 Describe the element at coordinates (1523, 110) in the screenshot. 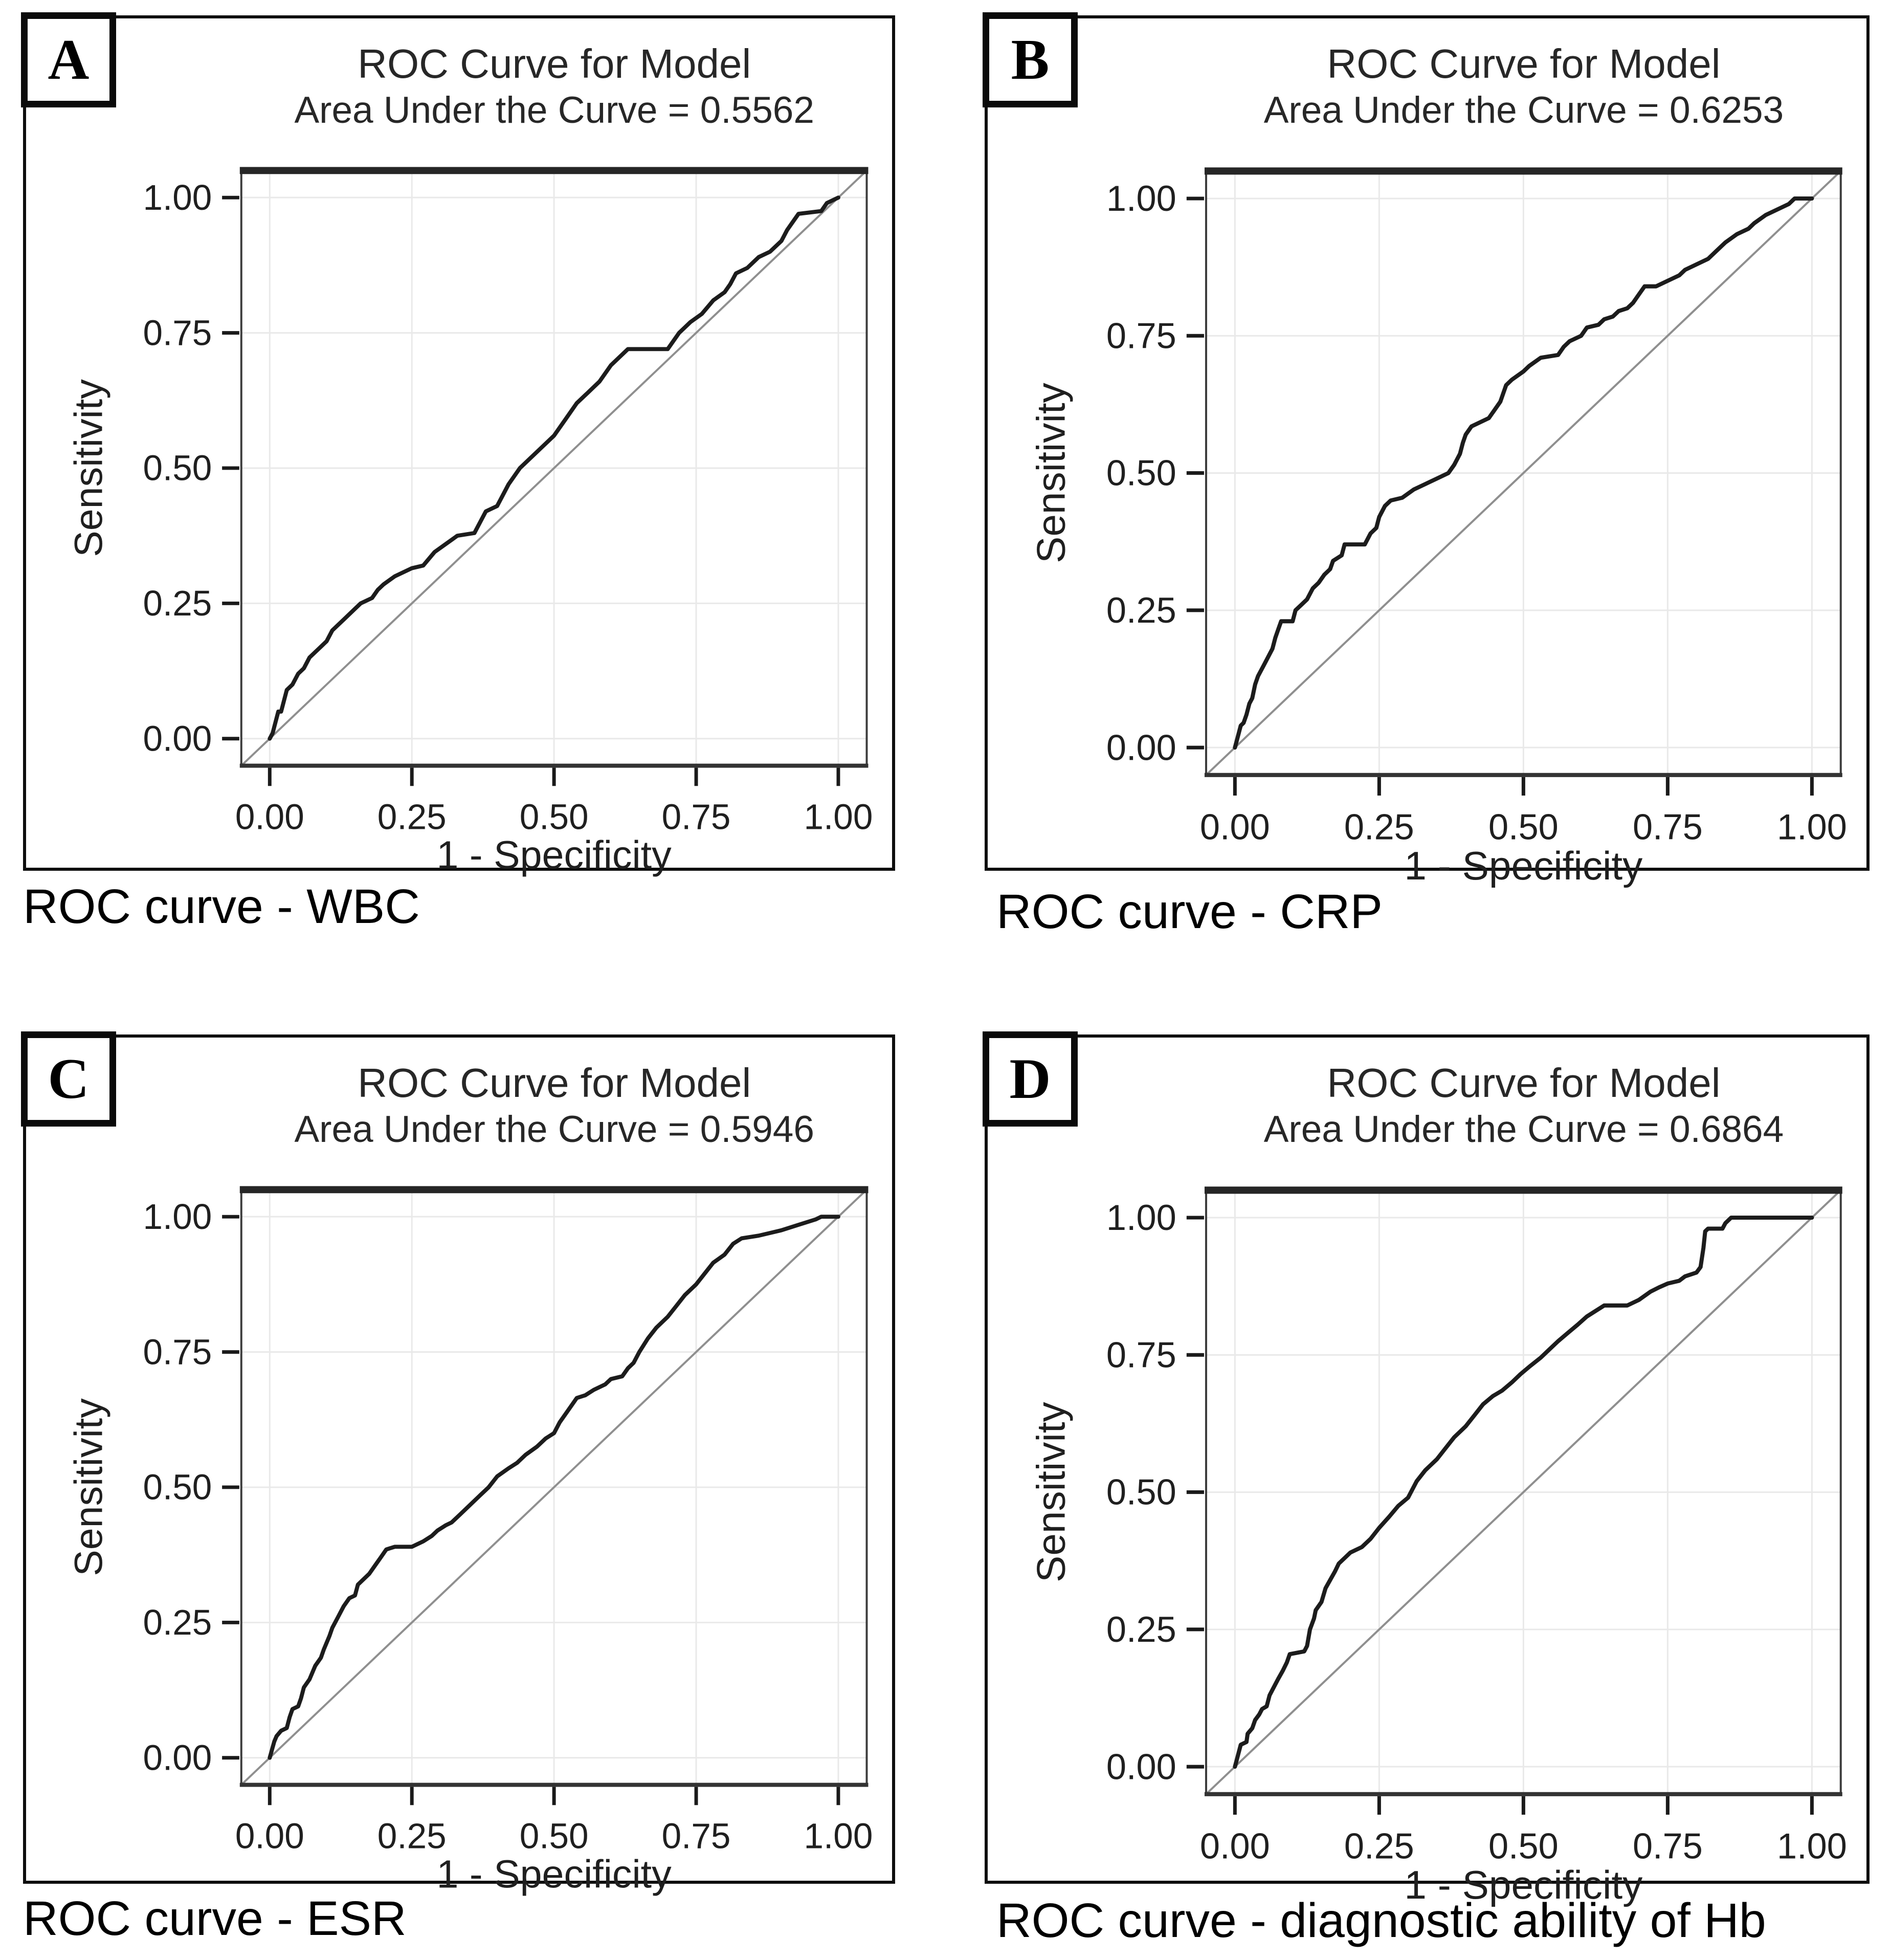

I see `chart-subtitle-b: Area Under the Curve = 0.6253` at that location.